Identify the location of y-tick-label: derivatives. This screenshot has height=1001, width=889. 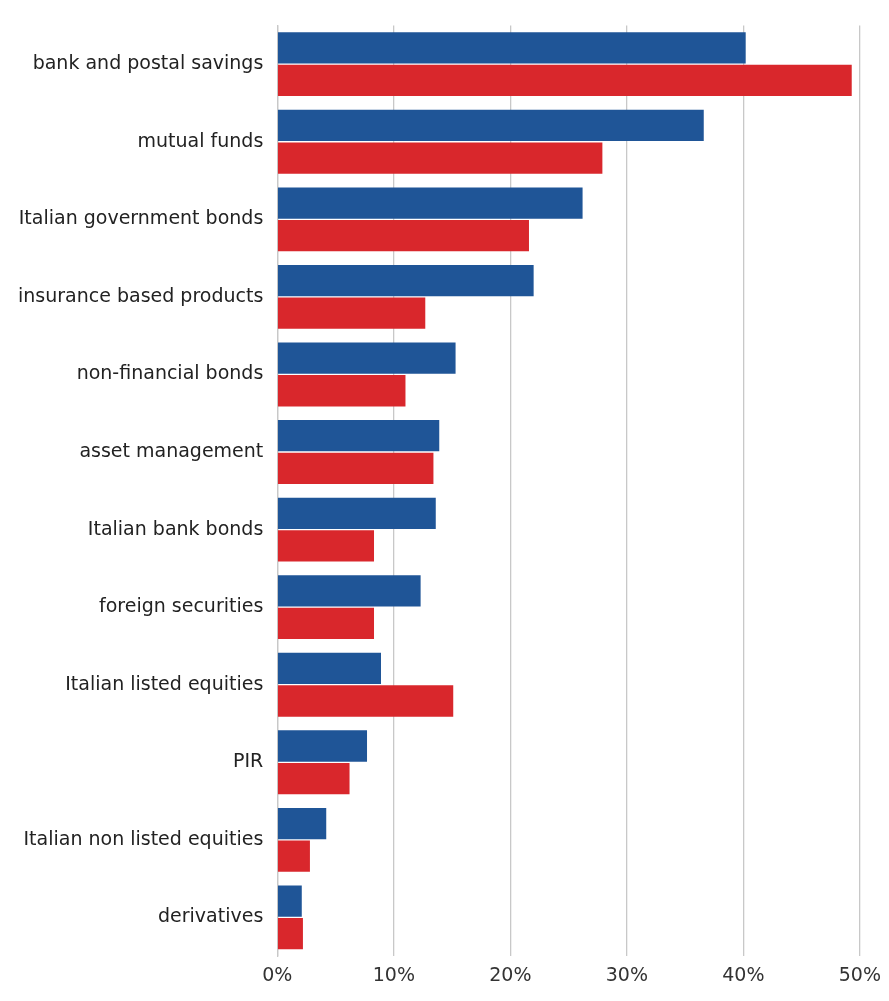
(211, 915).